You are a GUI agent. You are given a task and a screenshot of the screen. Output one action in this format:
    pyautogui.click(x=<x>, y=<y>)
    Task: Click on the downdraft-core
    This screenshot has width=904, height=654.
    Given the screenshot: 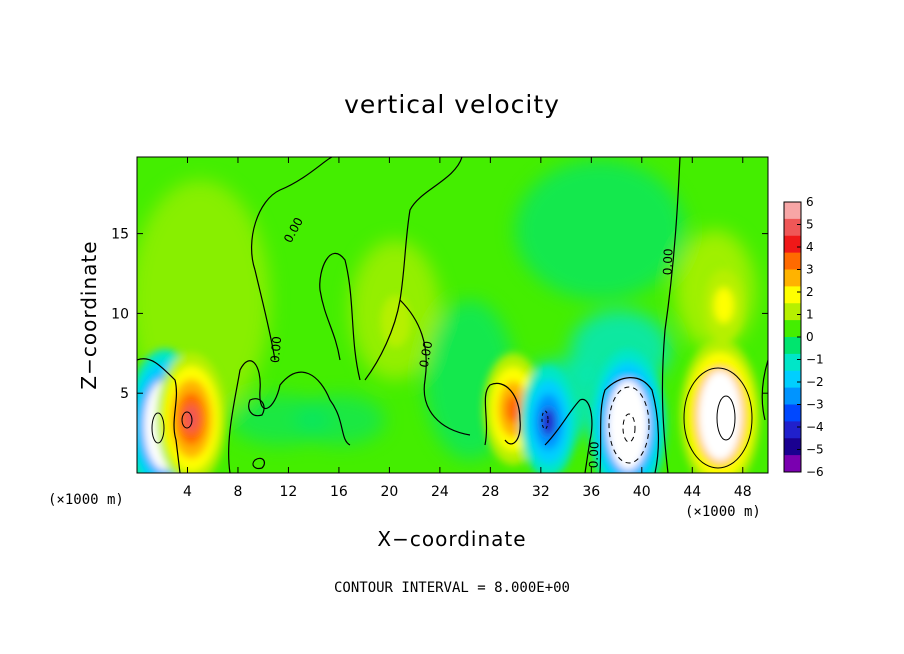 What is the action you would take?
    pyautogui.click(x=628, y=425)
    